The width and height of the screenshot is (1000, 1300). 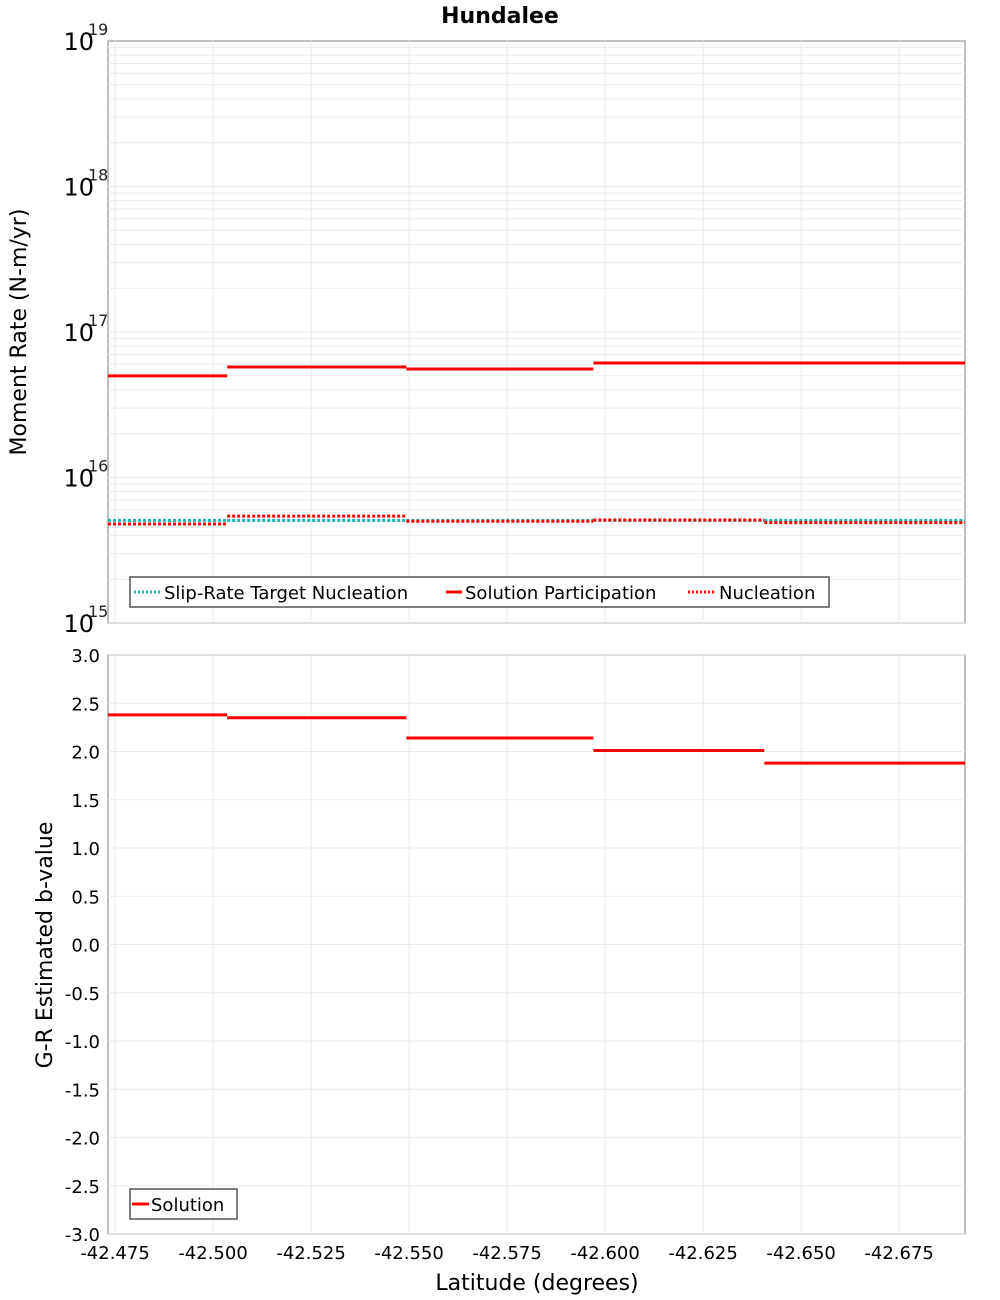 I want to click on bottom-legend: Solution, so click(x=183, y=1204).